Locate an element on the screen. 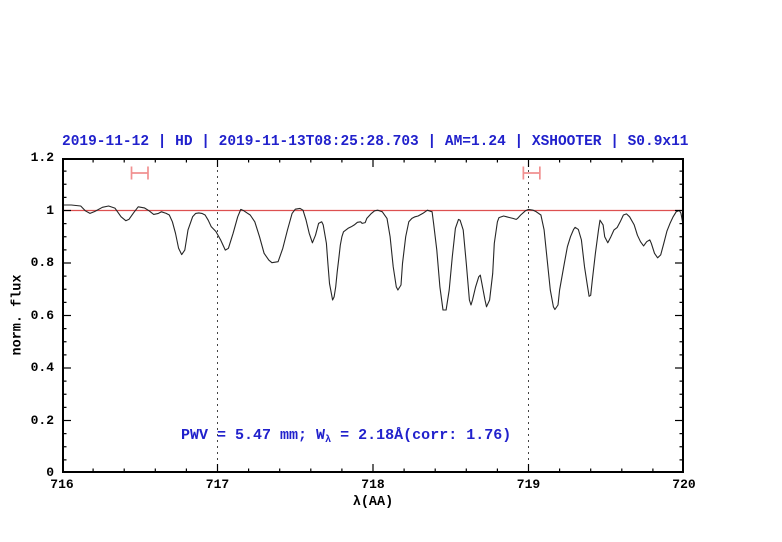  pwv-annotation-subscript: λ is located at coordinates (328, 441).